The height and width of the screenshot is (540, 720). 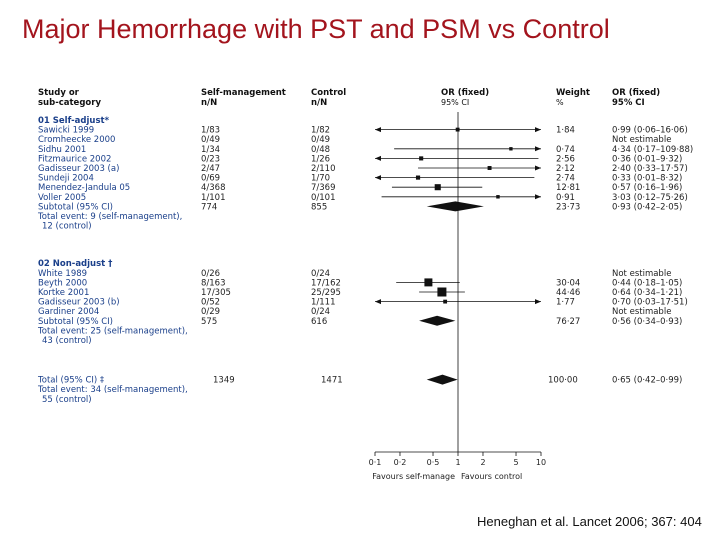 I want to click on self-value: 2/47, so click(x=210, y=169).